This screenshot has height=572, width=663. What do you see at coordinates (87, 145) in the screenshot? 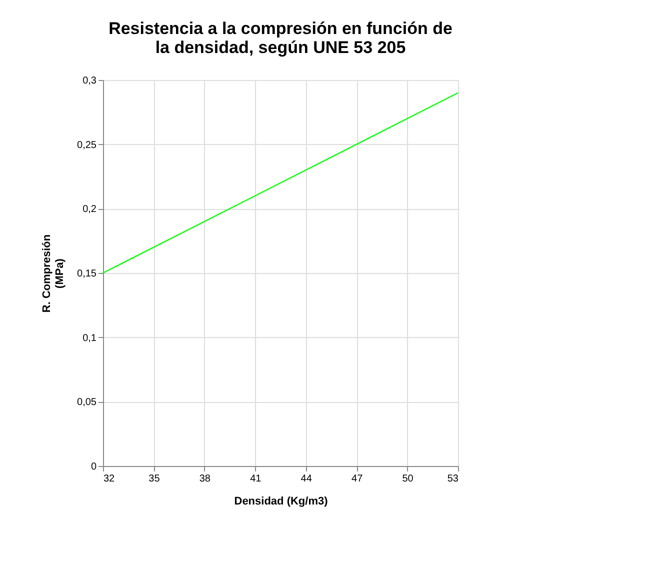
I see `y-tick-label: 0,25` at bounding box center [87, 145].